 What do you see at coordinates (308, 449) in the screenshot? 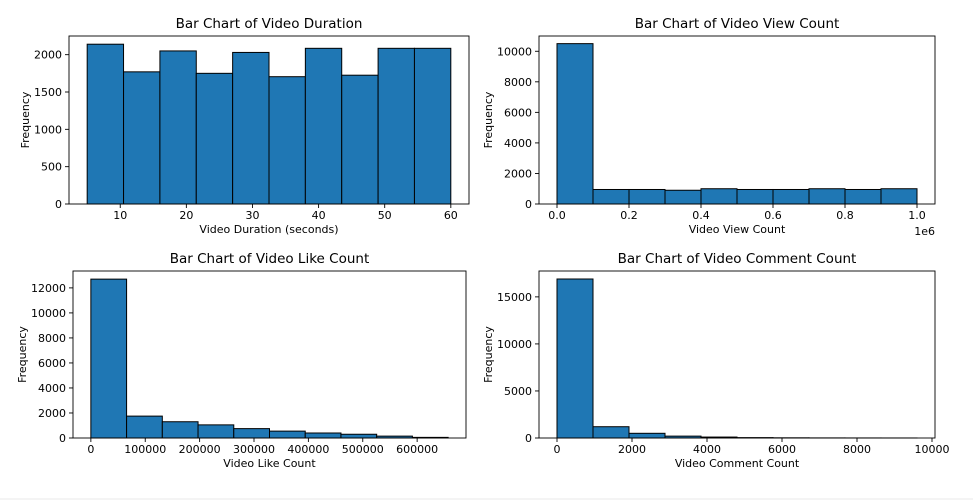
I see `x-tick-label: 400000` at bounding box center [308, 449].